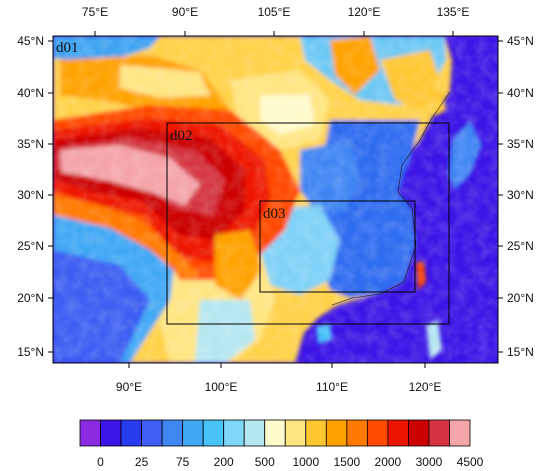 The height and width of the screenshot is (471, 550). I want to click on right-lat-label: 15°N, so click(520, 352).